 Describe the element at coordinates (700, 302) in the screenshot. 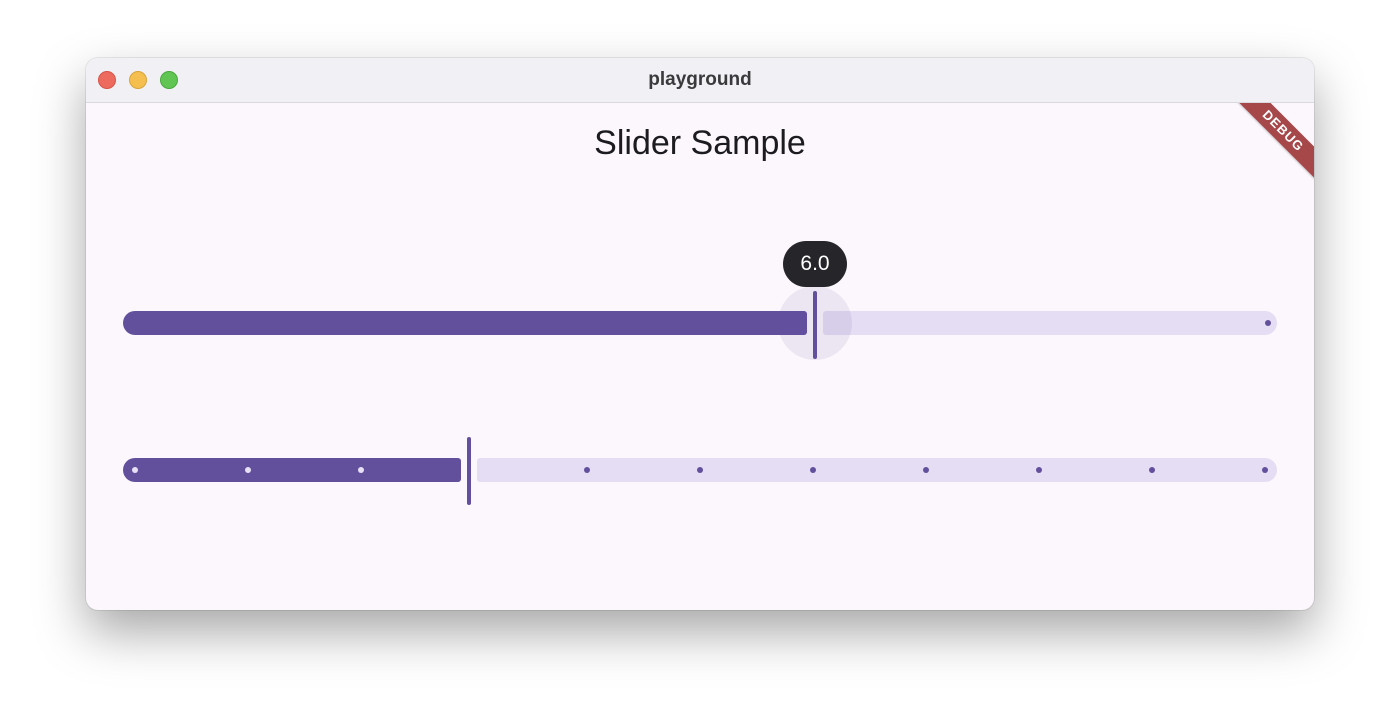

I see `continuous-slider: 6.0` at that location.